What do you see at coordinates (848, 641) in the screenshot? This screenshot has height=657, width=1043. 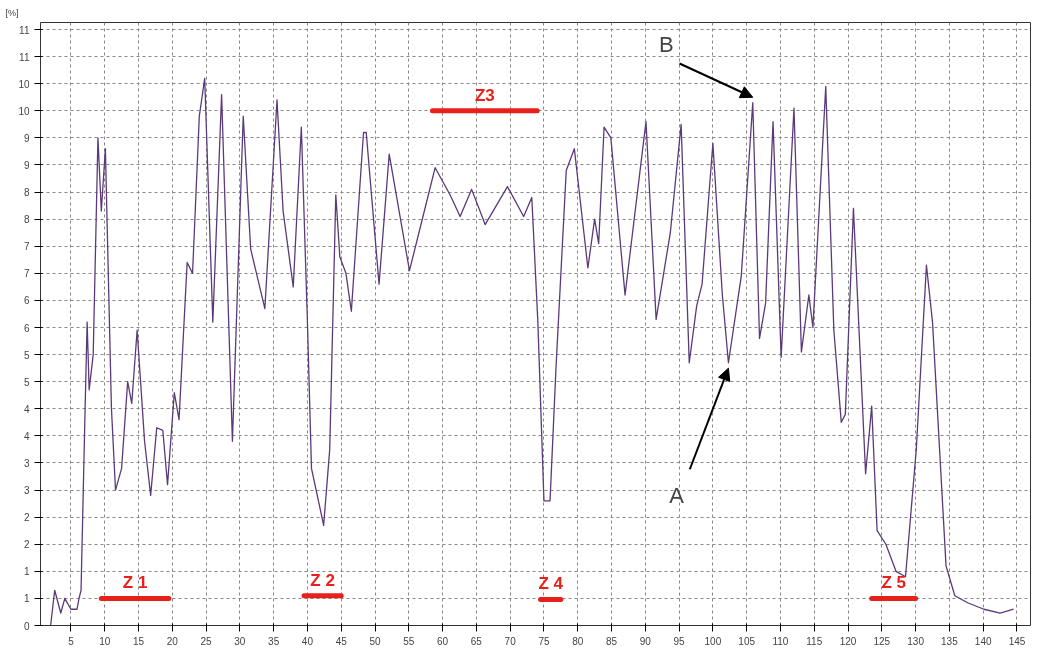 I see `x-tick-label: 120` at bounding box center [848, 641].